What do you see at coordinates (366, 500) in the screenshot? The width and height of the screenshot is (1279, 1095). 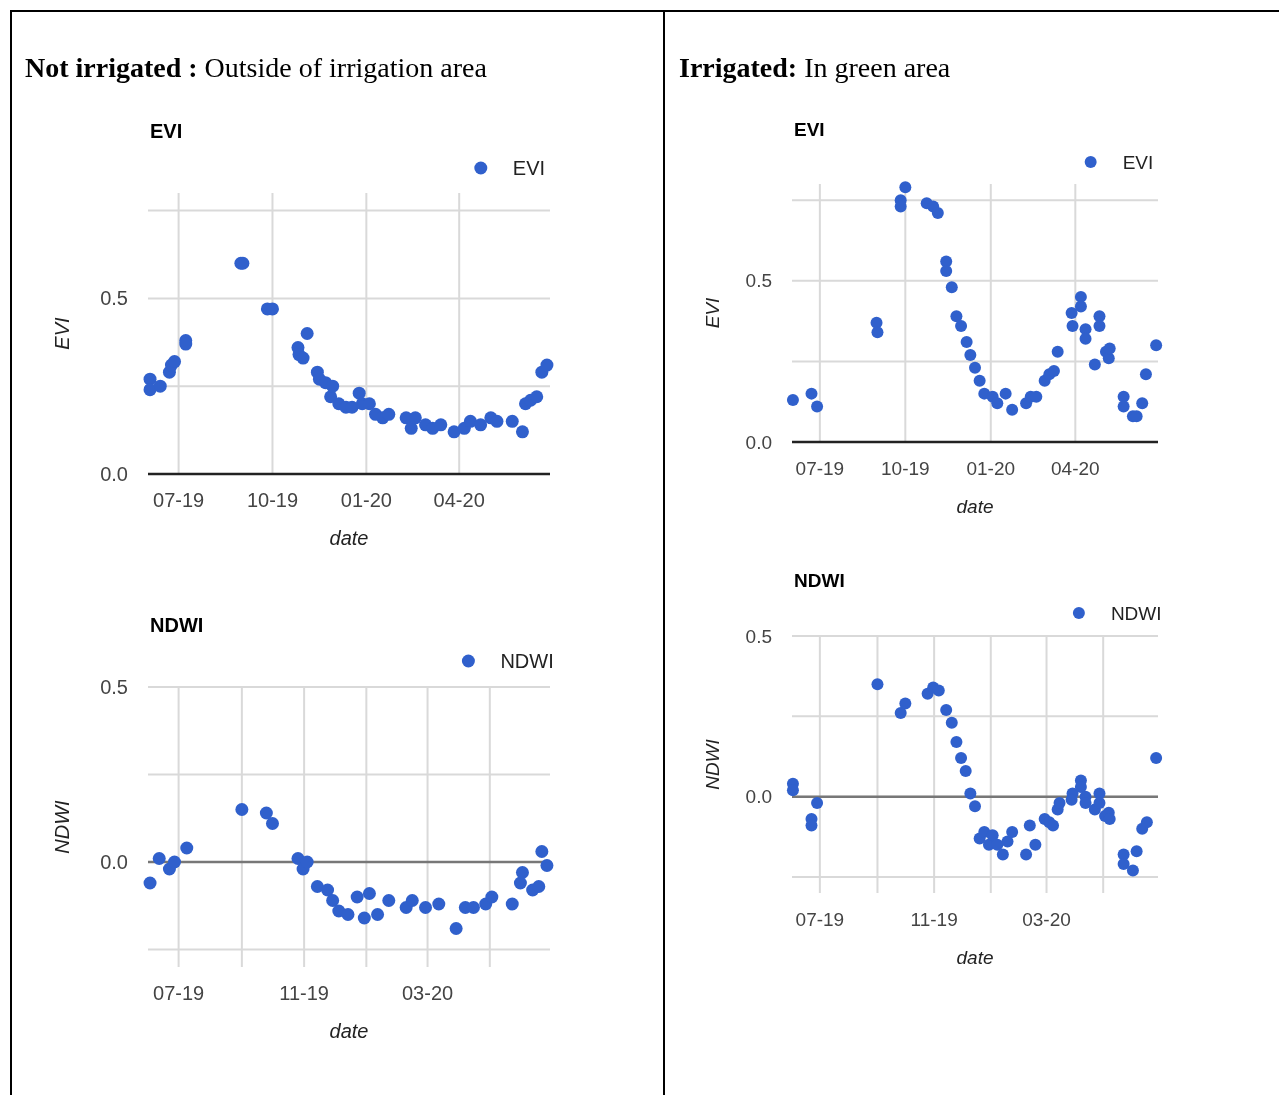 I see `x-tick-label: 01-20` at bounding box center [366, 500].